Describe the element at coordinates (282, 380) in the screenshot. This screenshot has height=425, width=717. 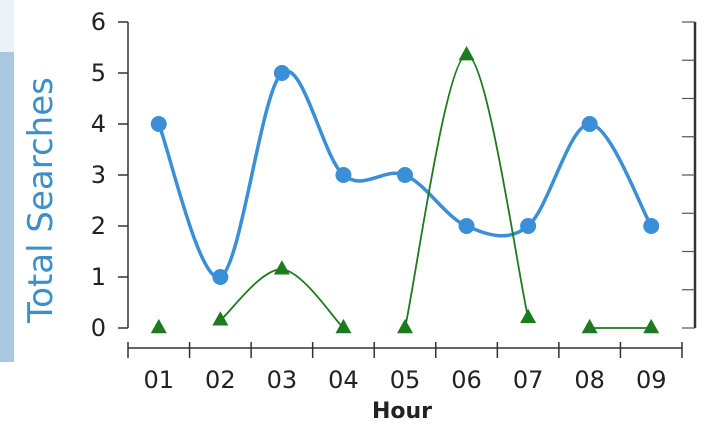
I see `x-tick-label: 03` at that location.